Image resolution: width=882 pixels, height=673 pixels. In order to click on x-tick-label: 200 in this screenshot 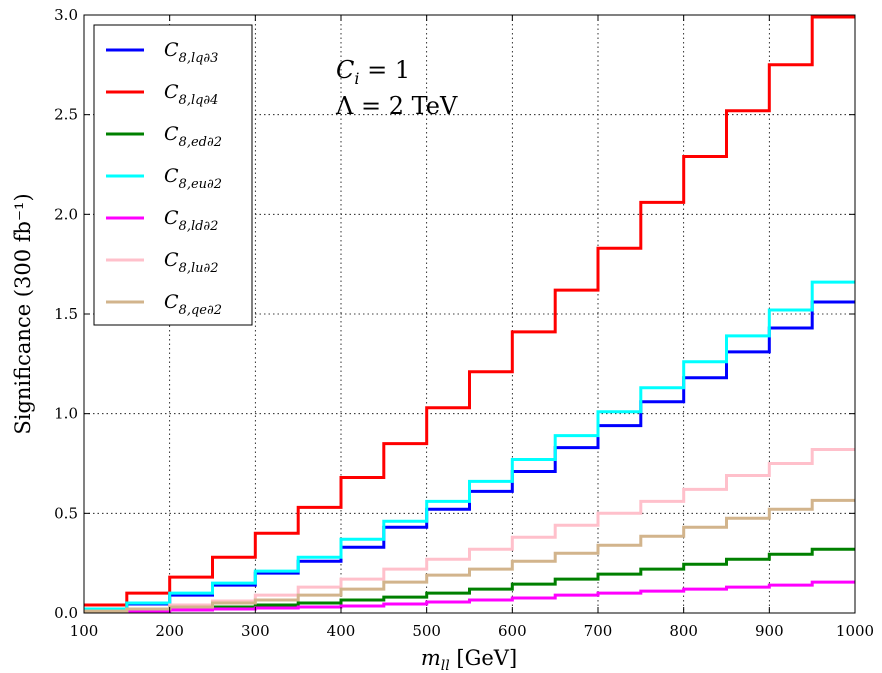, I will do `click(169, 631)`.